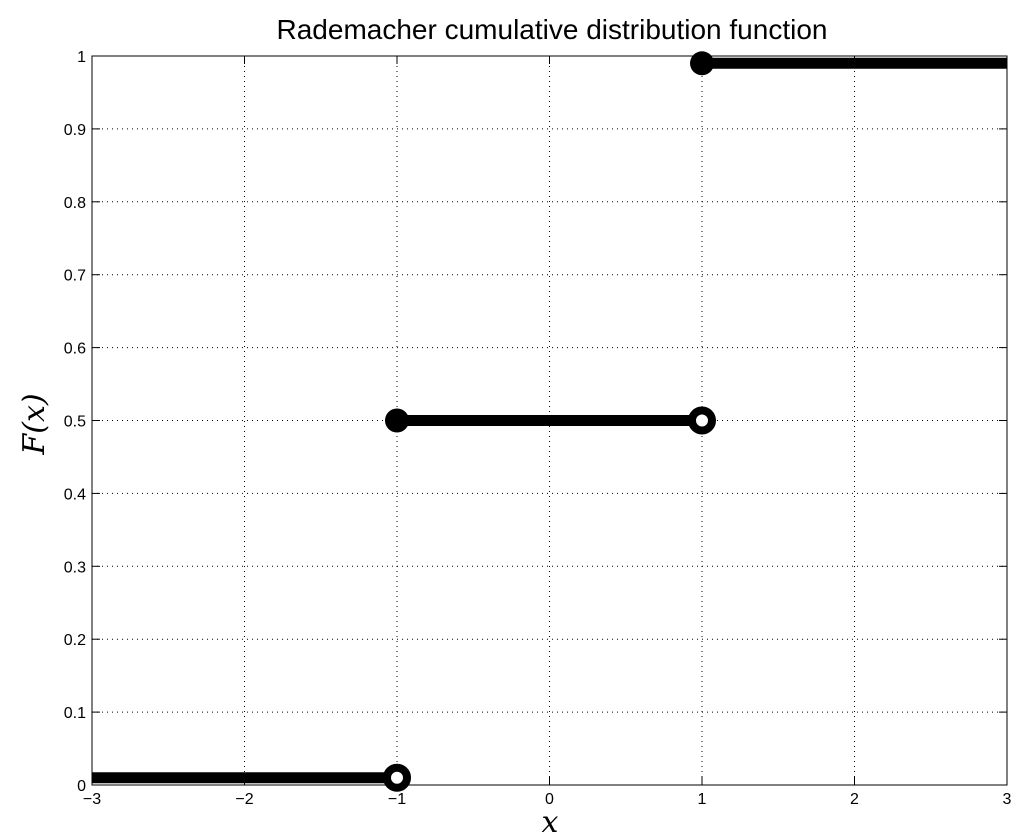 The width and height of the screenshot is (1015, 837). I want to click on y-tick-label: 0.4, so click(75, 494).